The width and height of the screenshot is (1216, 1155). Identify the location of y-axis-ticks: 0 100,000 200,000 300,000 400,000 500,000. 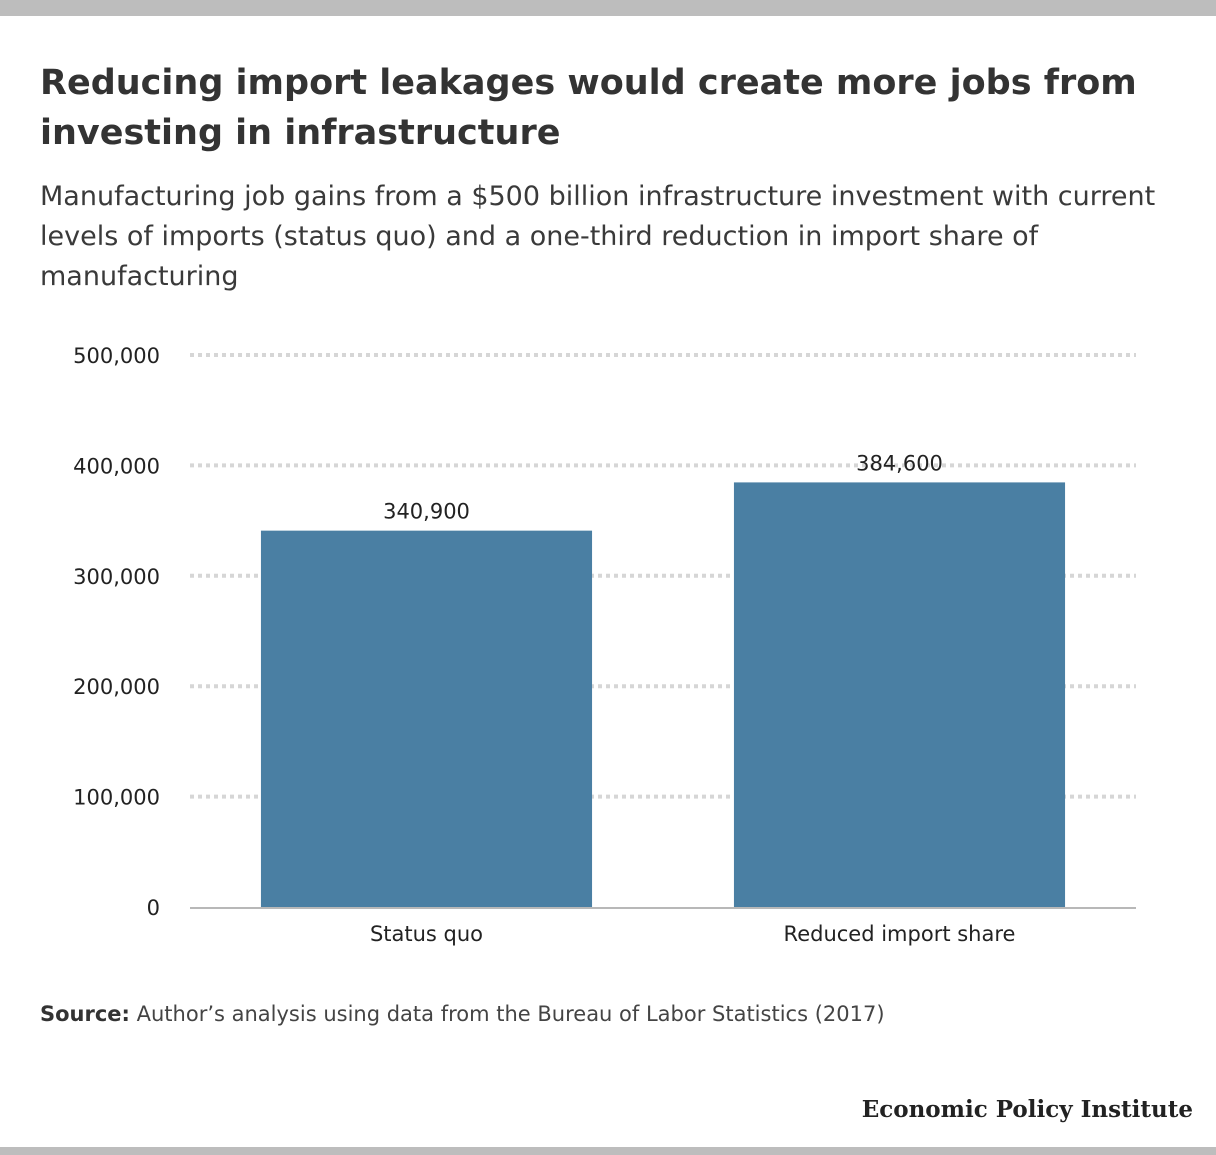
(116, 632).